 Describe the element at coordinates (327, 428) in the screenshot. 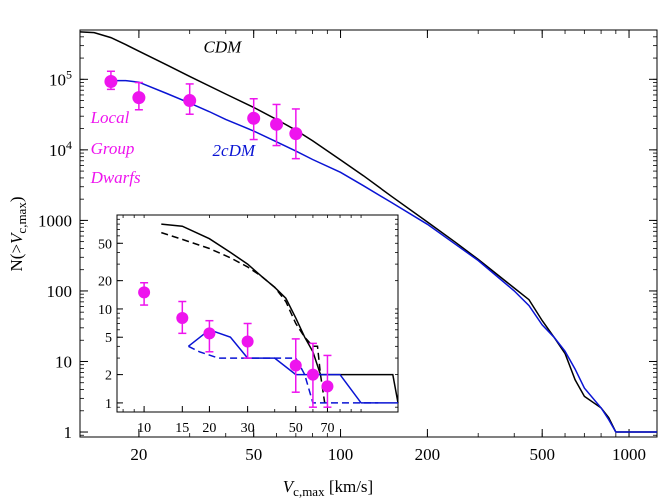

I see `inset-x-tick-label: 70` at that location.